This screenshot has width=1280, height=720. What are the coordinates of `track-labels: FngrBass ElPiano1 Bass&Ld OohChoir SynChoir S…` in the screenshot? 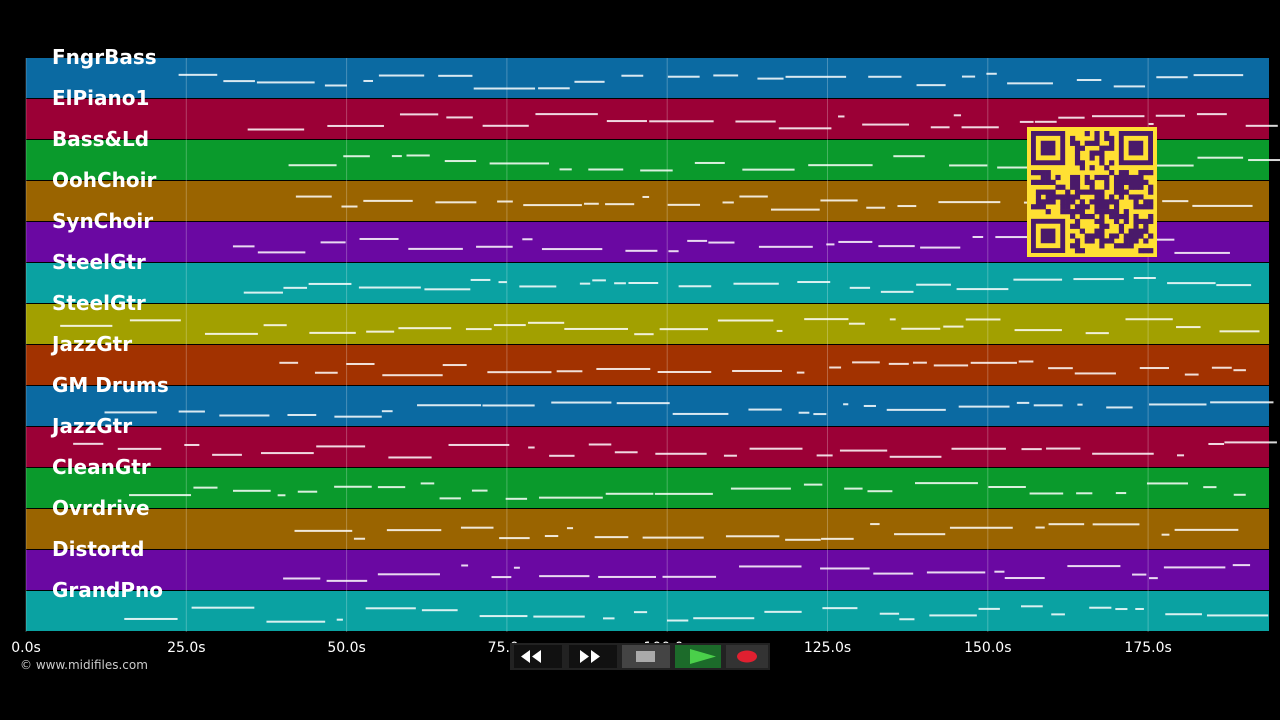 It's located at (109, 323).